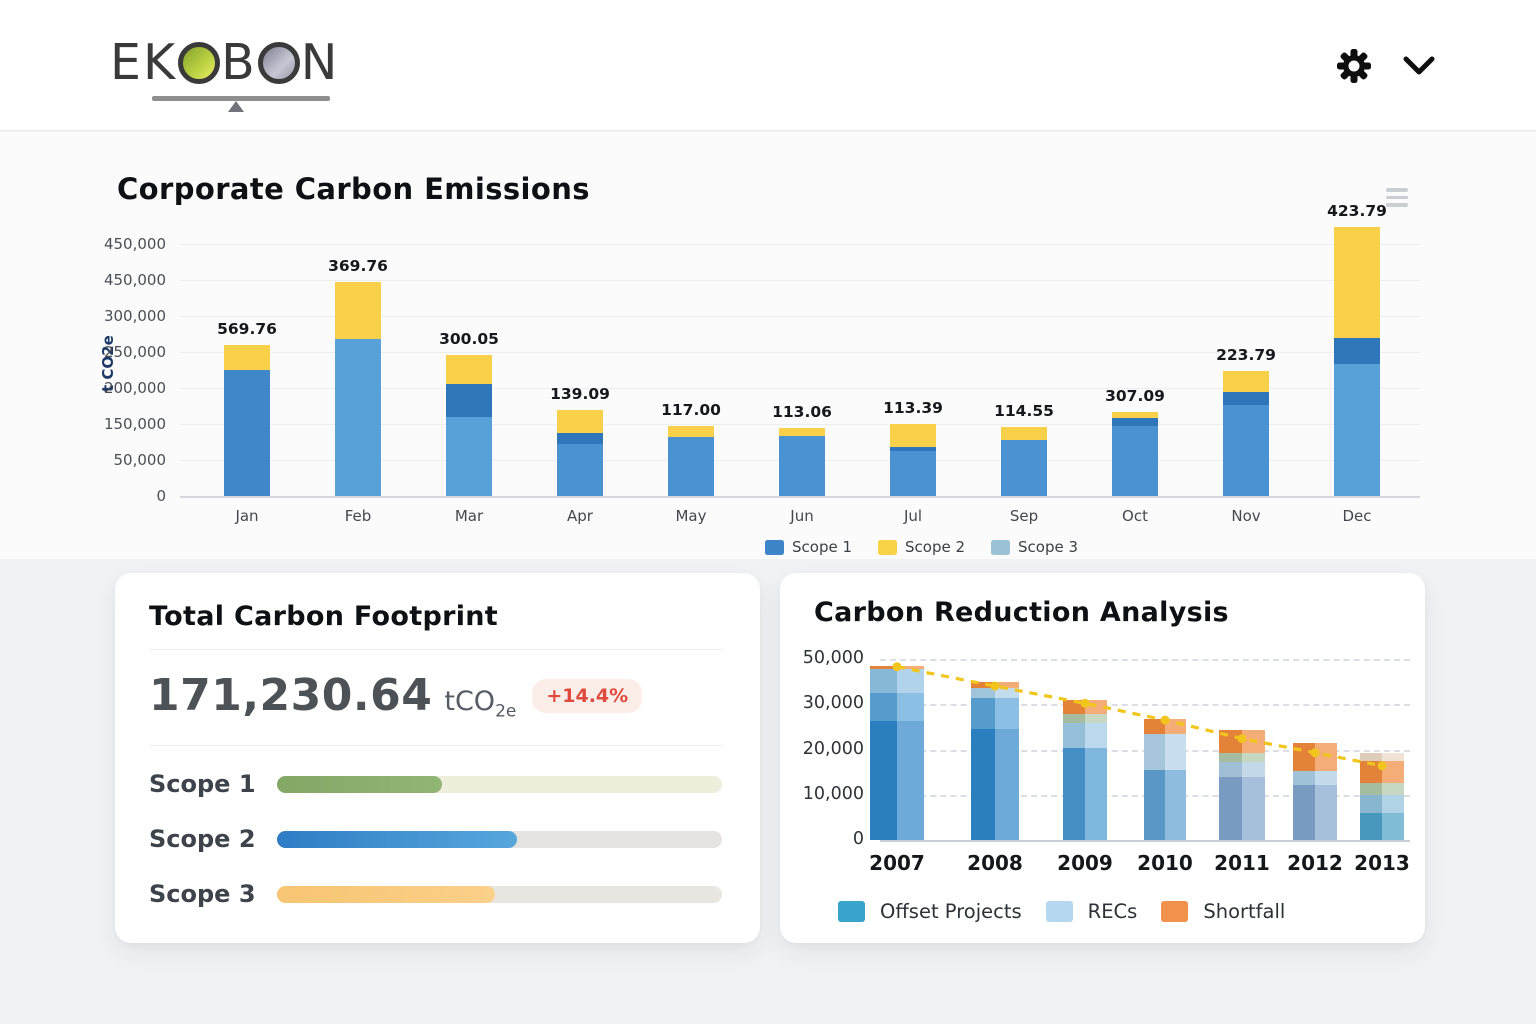  I want to click on emissions-bar-nov, so click(1246, 433).